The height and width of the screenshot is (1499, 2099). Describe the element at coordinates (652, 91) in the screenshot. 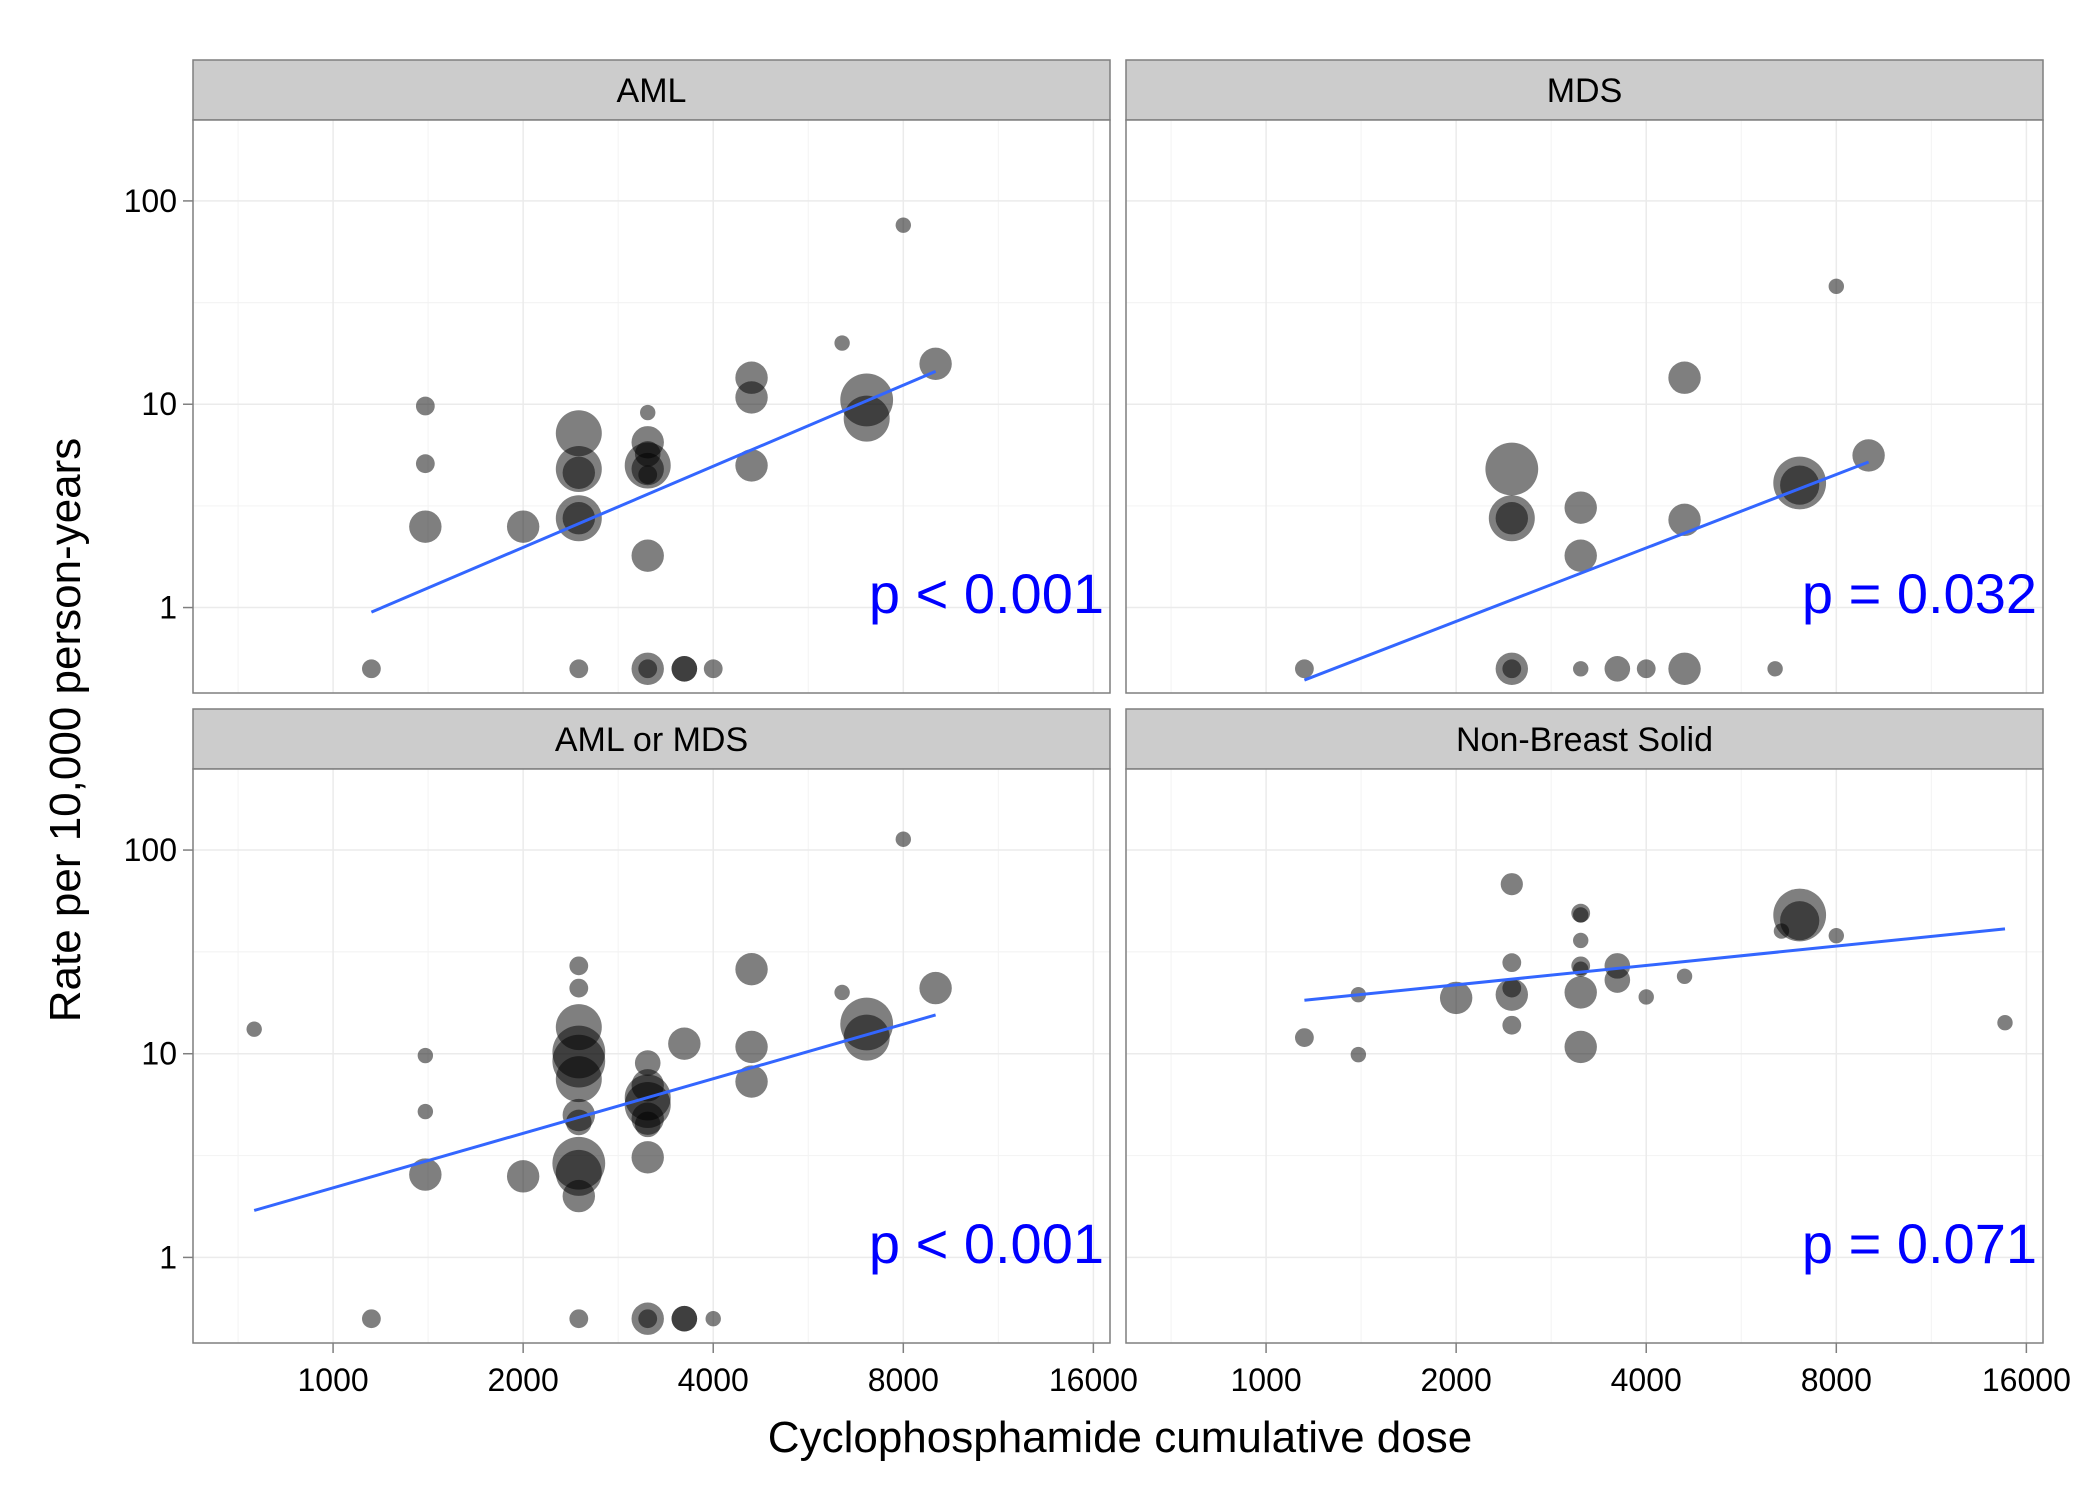

I see `facet-strip-label: AML` at that location.